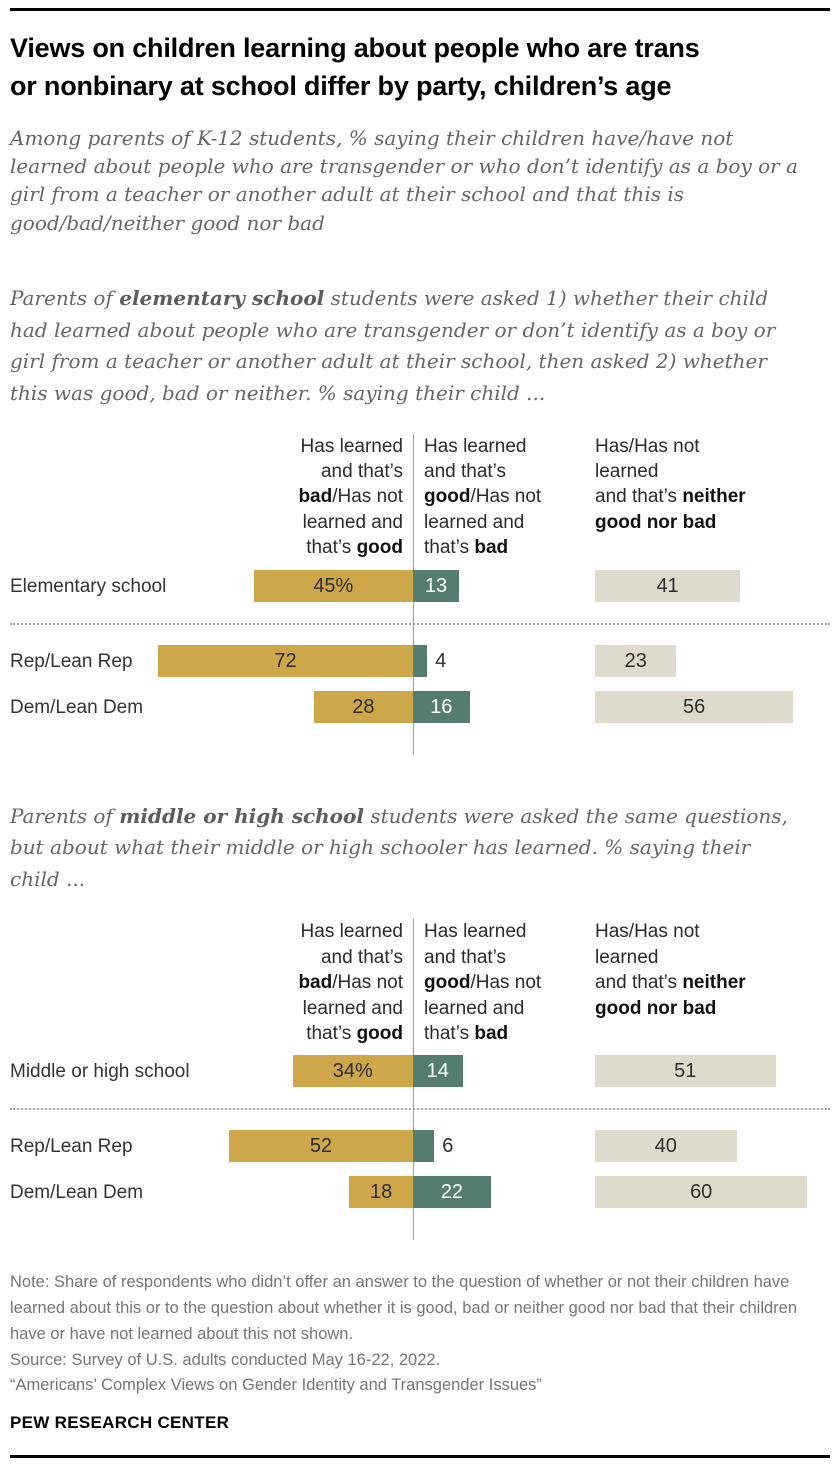 Image resolution: width=840 pixels, height=1468 pixels. What do you see at coordinates (436, 585) in the screenshot?
I see `bar-good-bad: 13` at bounding box center [436, 585].